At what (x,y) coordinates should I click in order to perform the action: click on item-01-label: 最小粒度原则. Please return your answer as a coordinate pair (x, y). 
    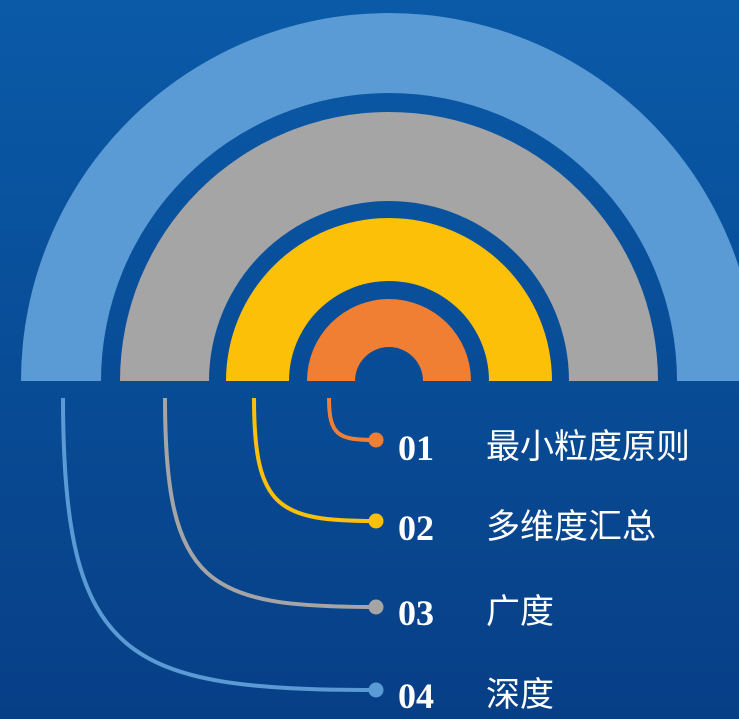
    Looking at the image, I should click on (588, 447).